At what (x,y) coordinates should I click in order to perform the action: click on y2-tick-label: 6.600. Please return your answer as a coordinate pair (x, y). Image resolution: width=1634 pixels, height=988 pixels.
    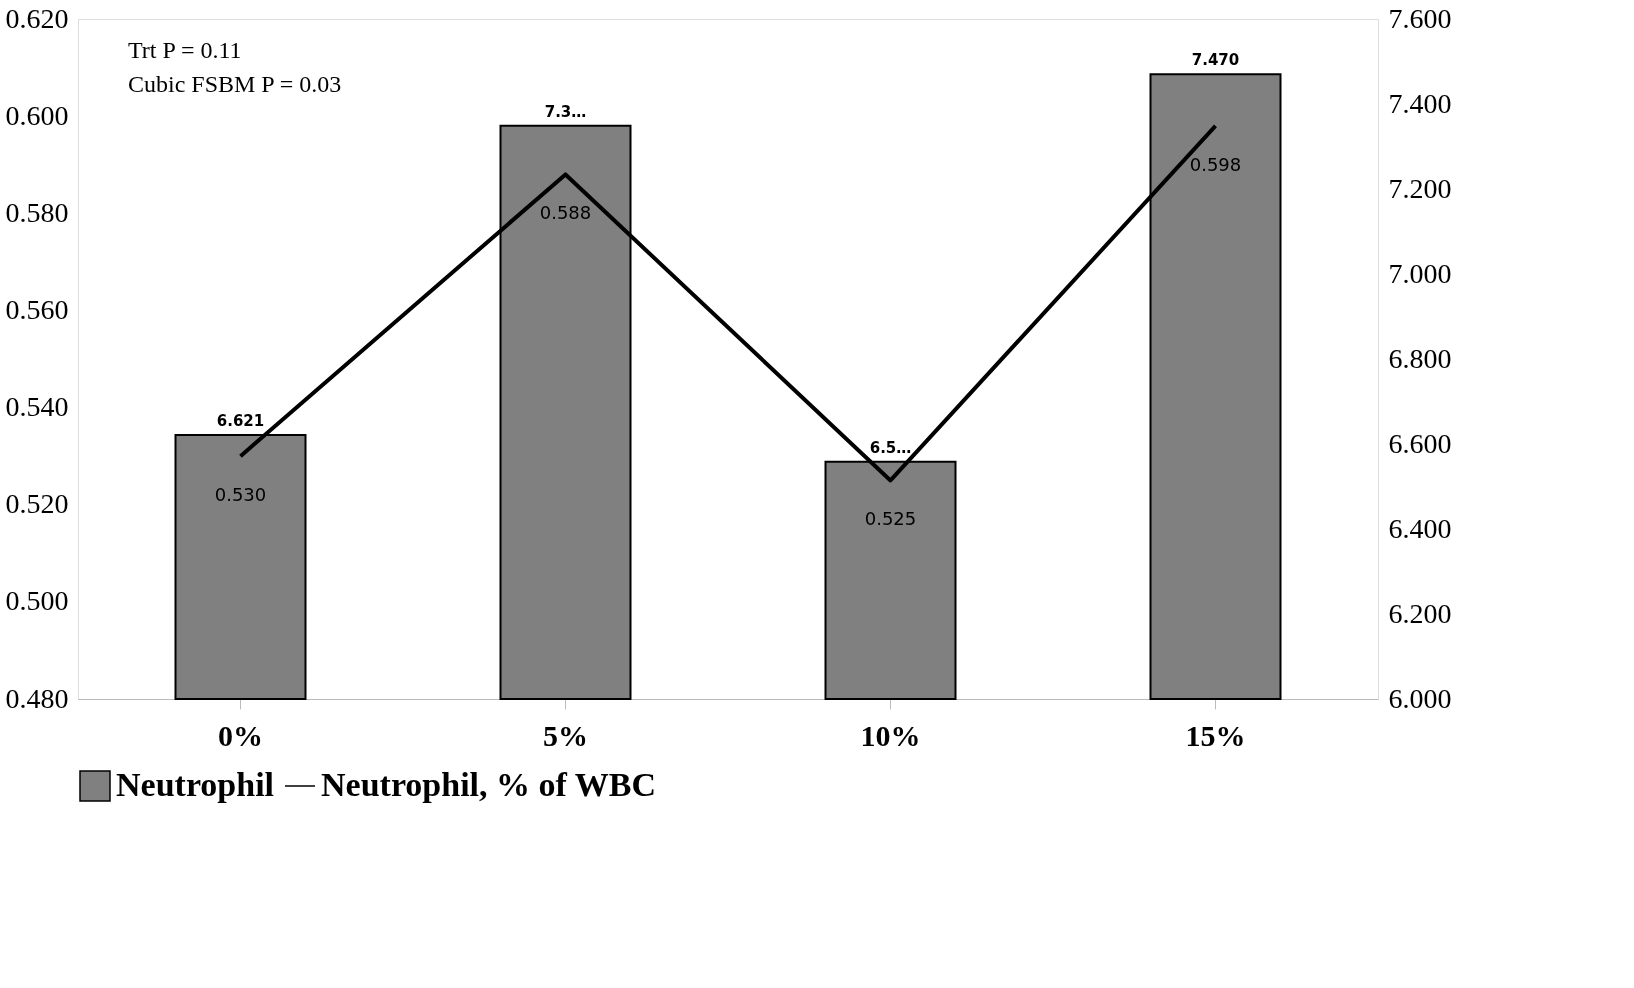
    Looking at the image, I should click on (1420, 443).